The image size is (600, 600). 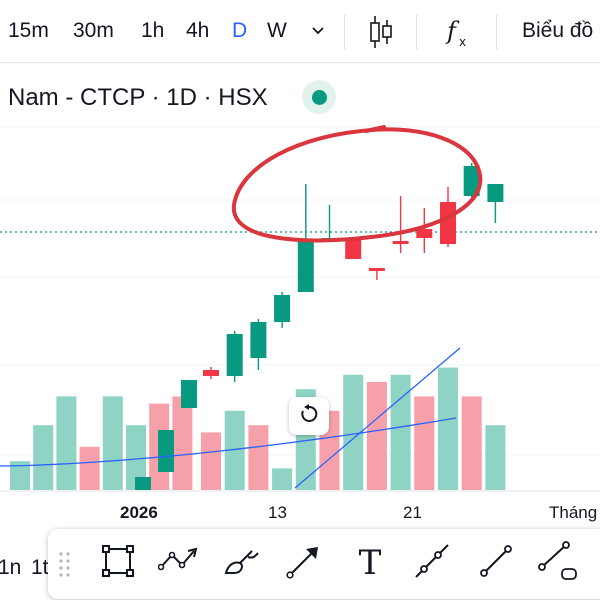 I want to click on reset-icon, so click(x=309, y=416).